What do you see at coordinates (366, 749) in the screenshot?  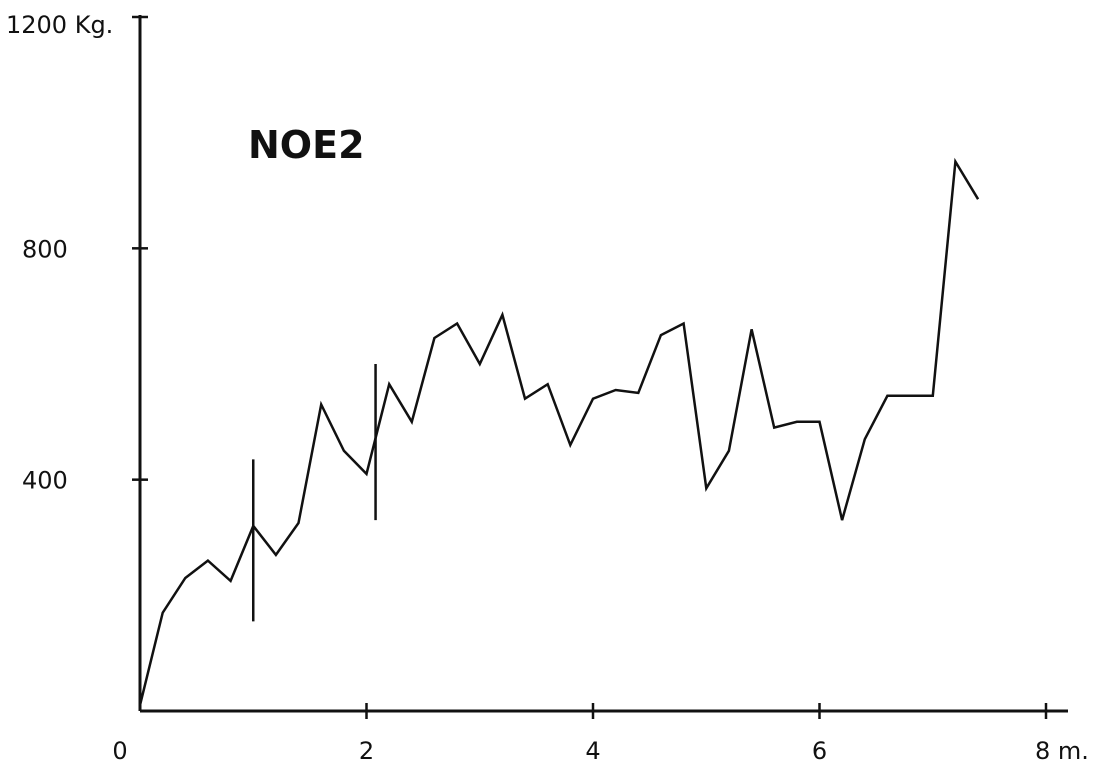 I see `x-tick-label: 2` at bounding box center [366, 749].